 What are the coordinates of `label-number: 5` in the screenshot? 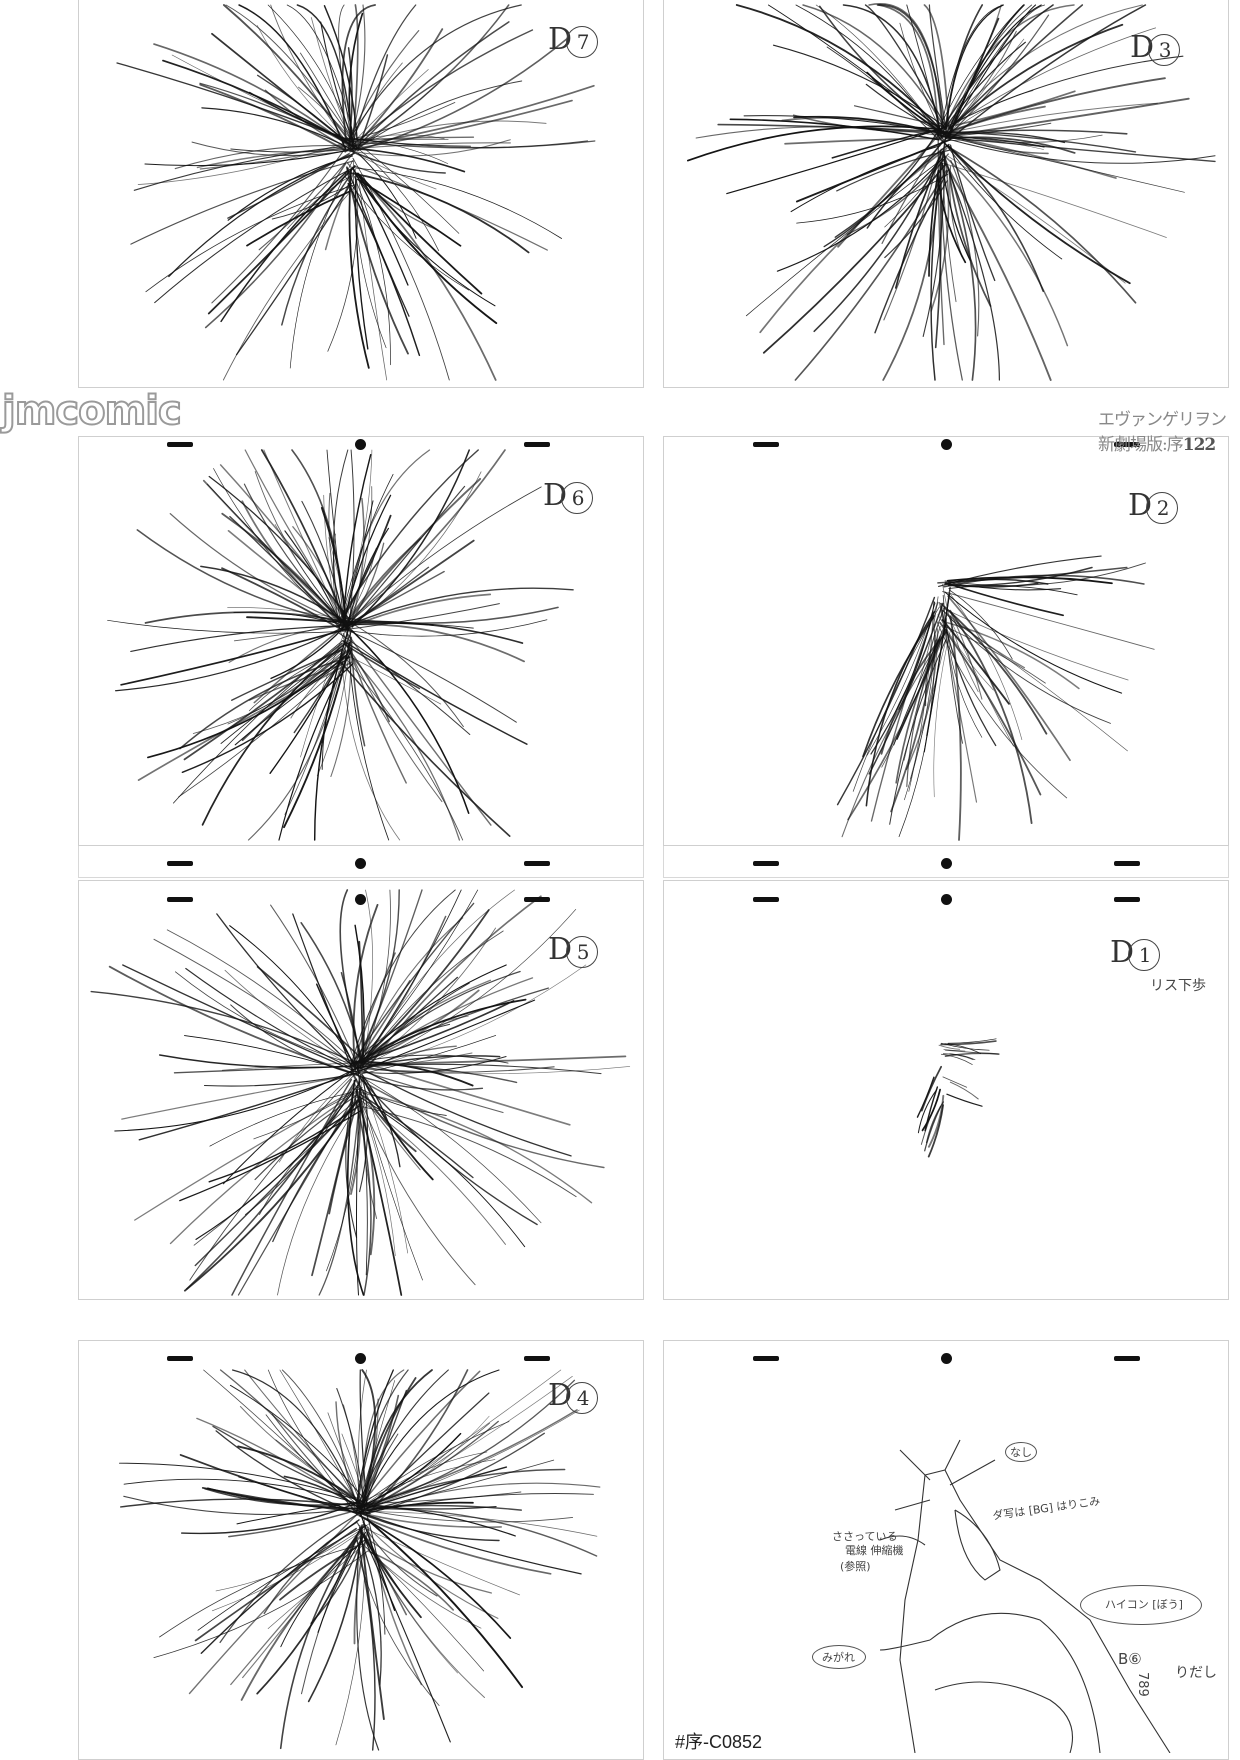 It's located at (582, 952).